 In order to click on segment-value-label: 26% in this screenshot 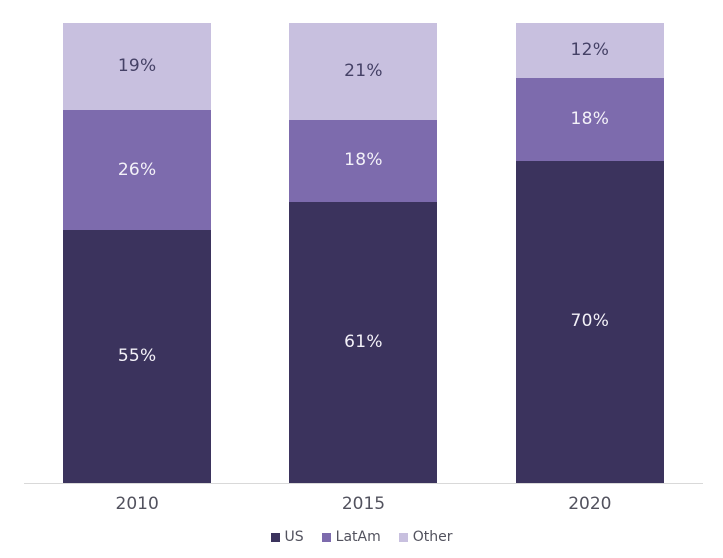, I will do `click(137, 169)`.